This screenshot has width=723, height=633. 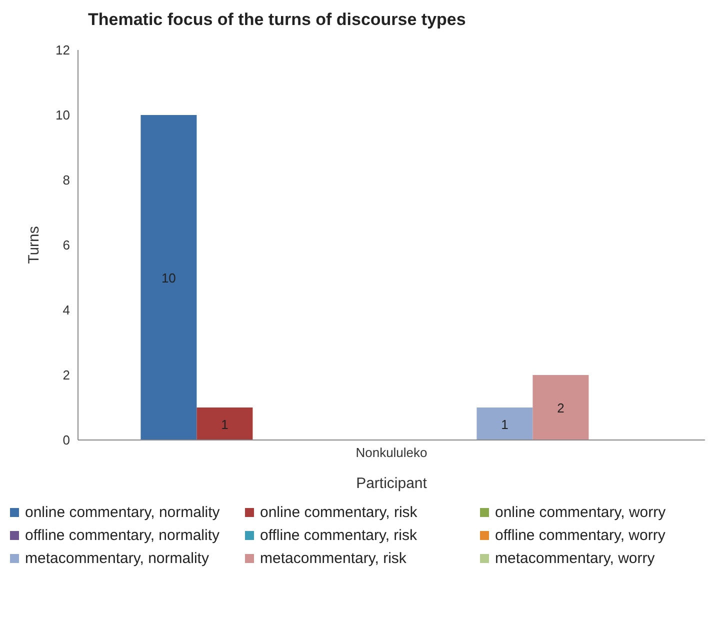 I want to click on legend-label: online commentary, normality, so click(x=122, y=512).